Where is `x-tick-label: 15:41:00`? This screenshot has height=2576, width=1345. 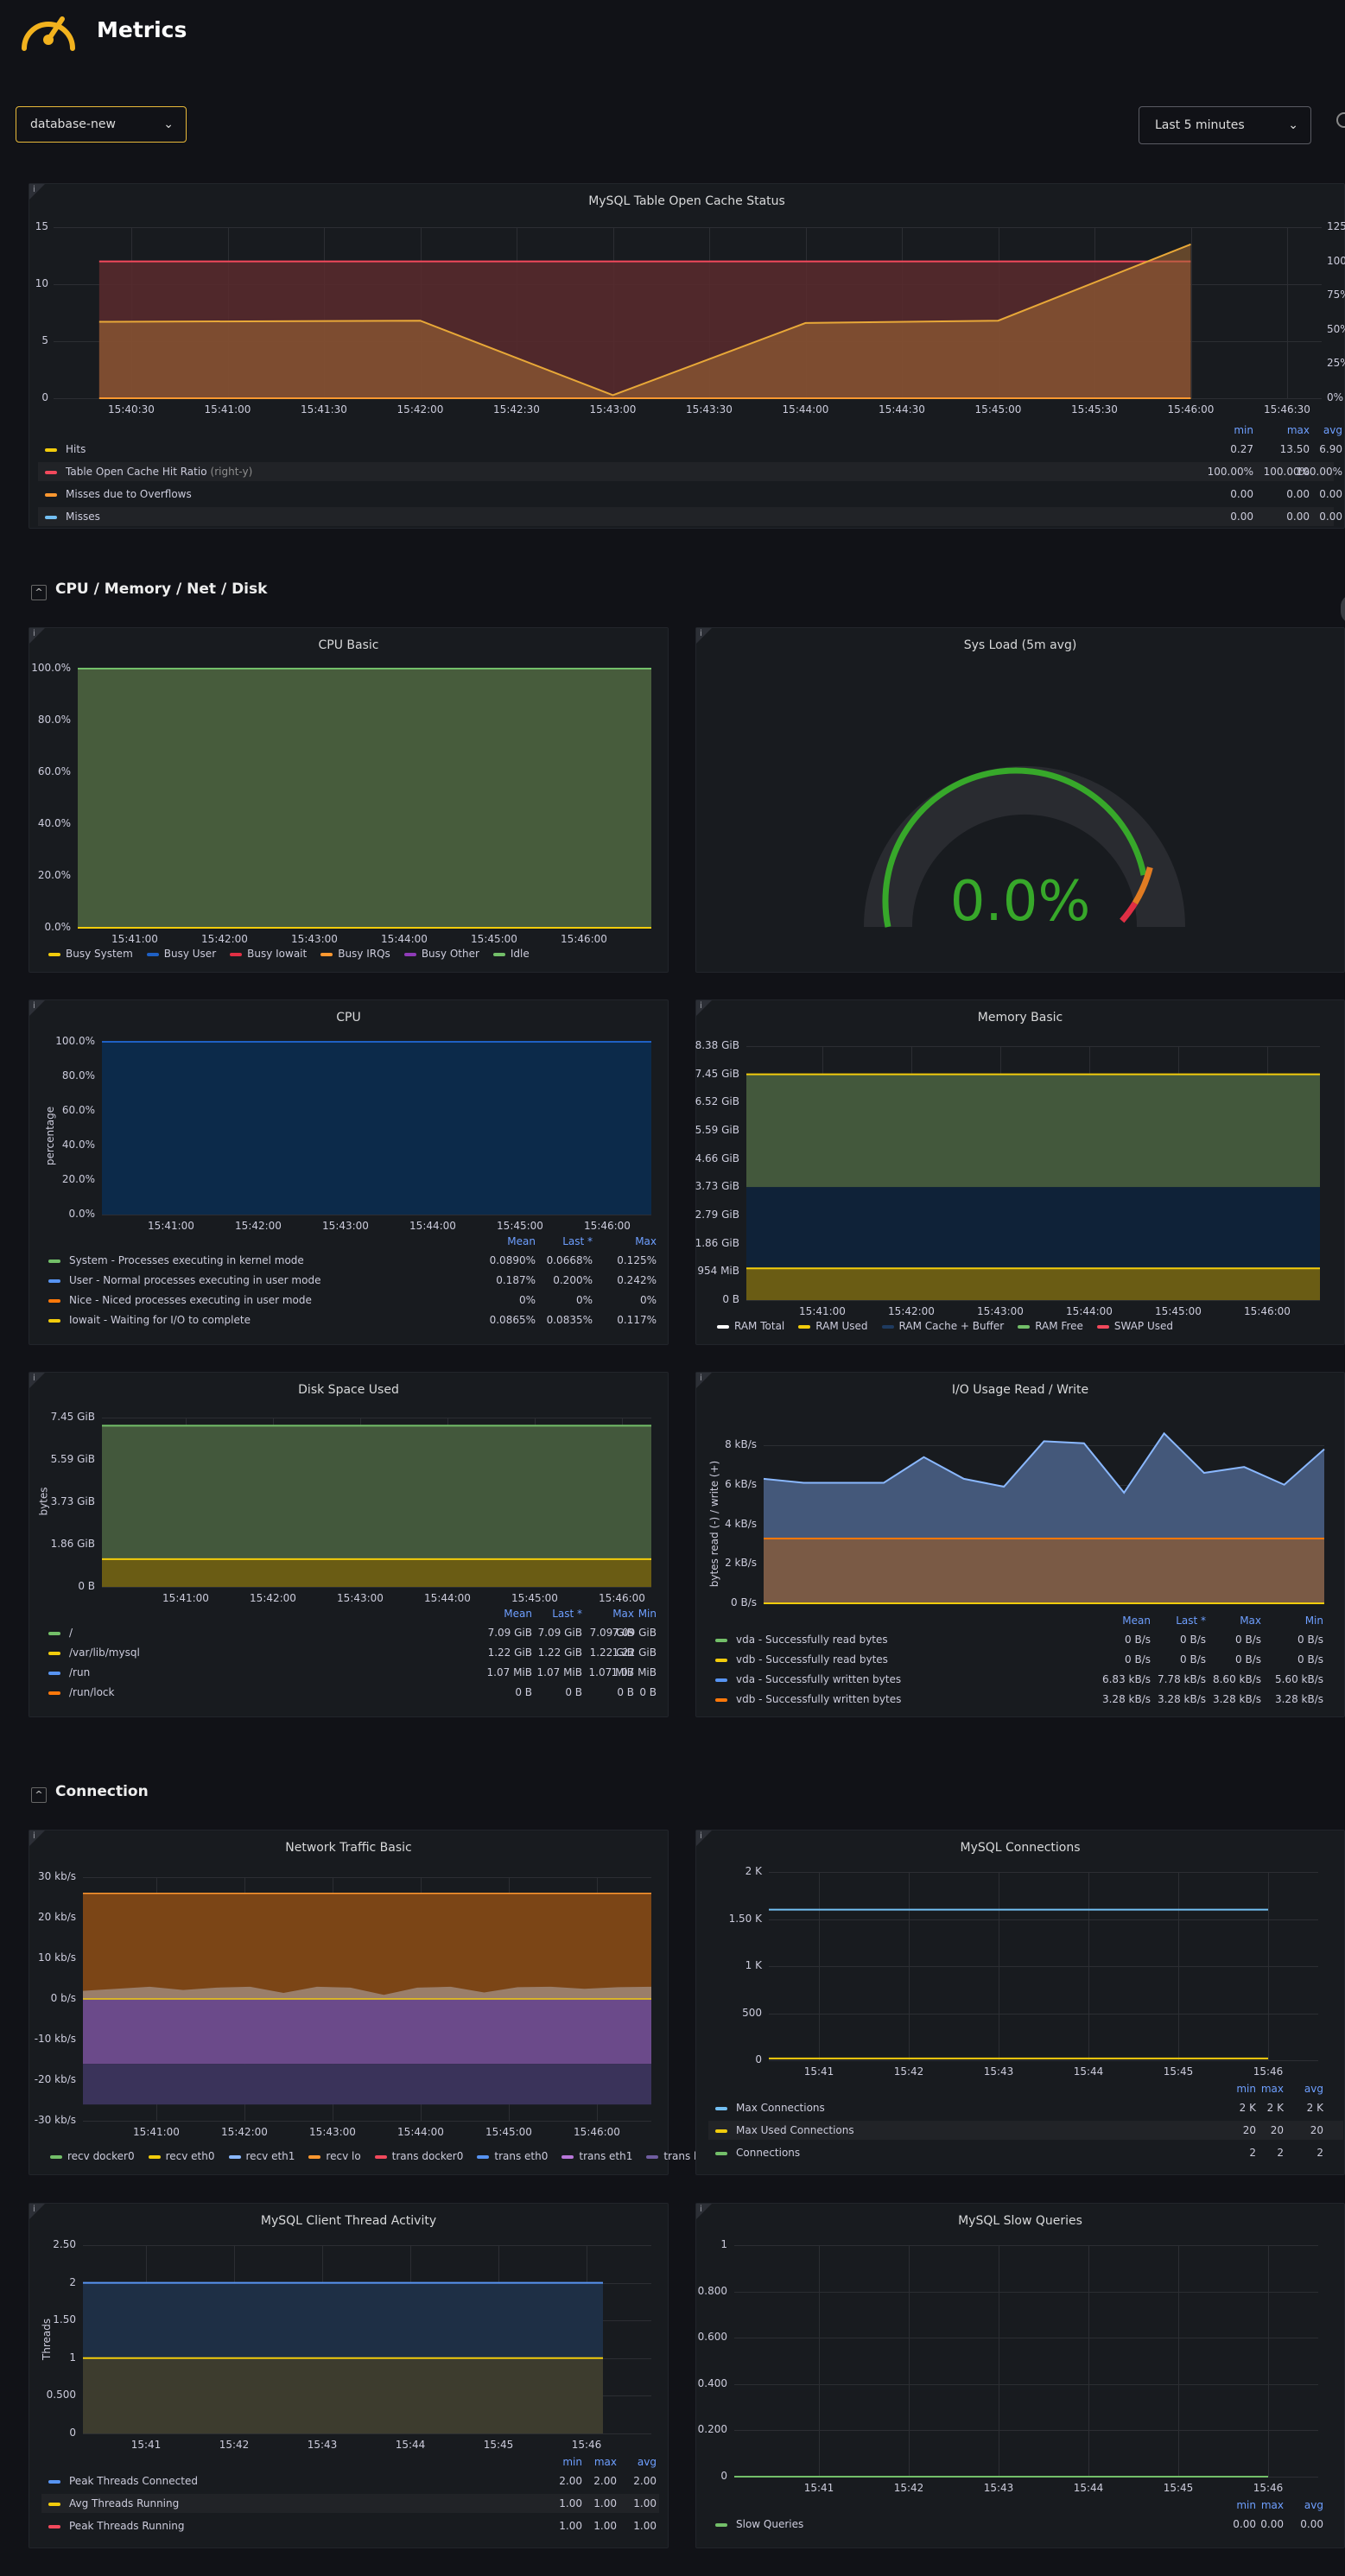 x-tick-label: 15:41:00 is located at coordinates (186, 1598).